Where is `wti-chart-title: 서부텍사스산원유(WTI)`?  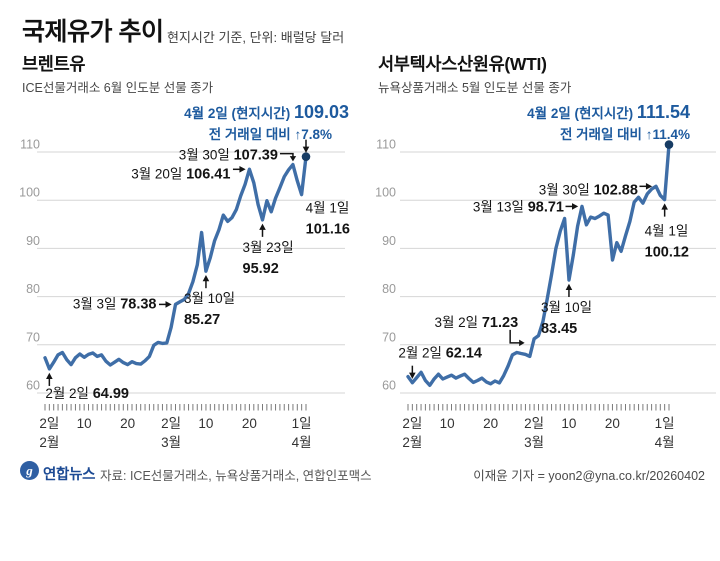
wti-chart-title: 서부텍사스산원유(WTI) is located at coordinates (462, 64).